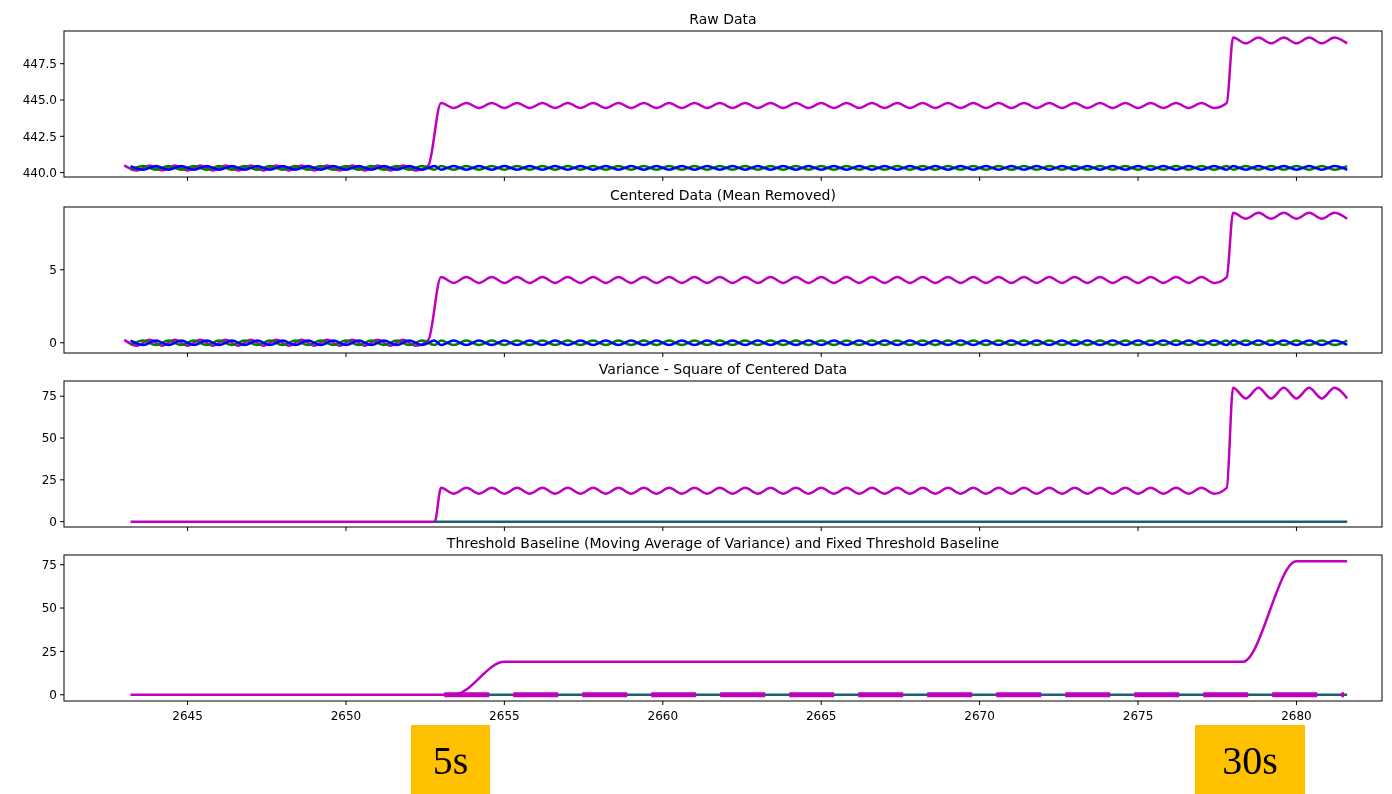  I want to click on chart-title: Variance - Square of Centered Data, so click(723, 369).